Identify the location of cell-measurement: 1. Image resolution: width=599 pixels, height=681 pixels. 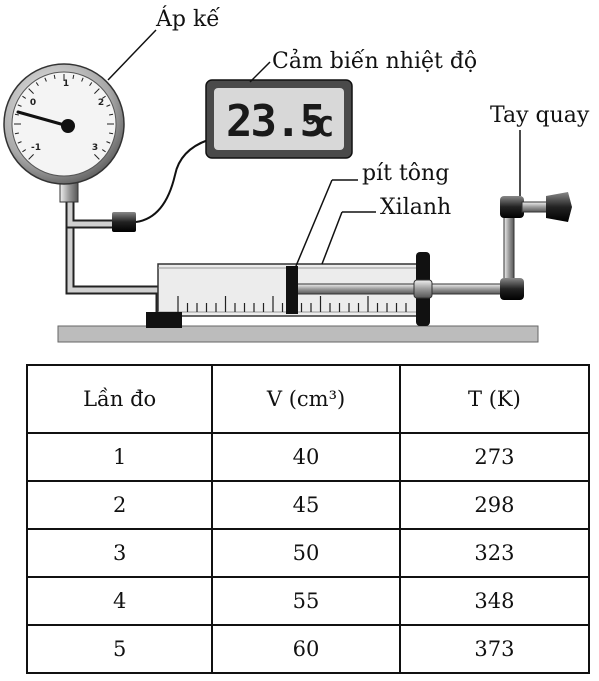
(119, 457).